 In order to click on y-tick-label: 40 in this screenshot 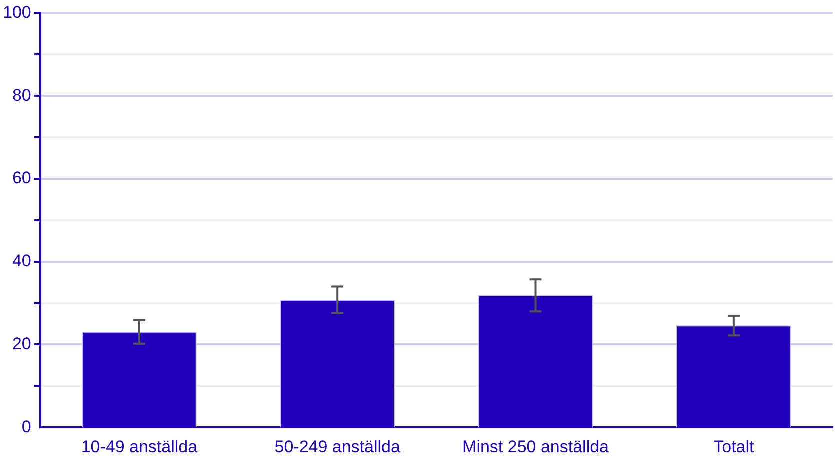, I will do `click(22, 261)`.